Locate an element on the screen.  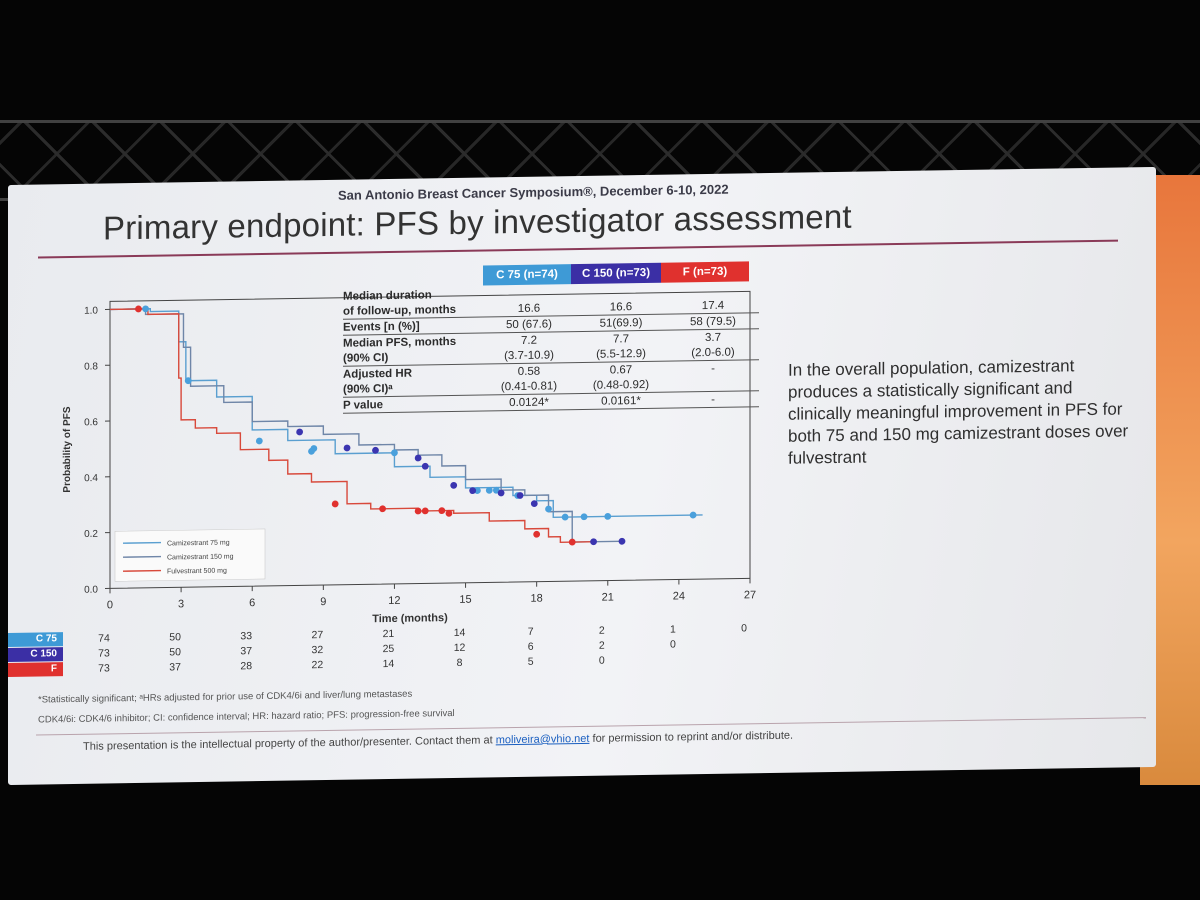
y-tick-label: 0.8 is located at coordinates (91, 366).